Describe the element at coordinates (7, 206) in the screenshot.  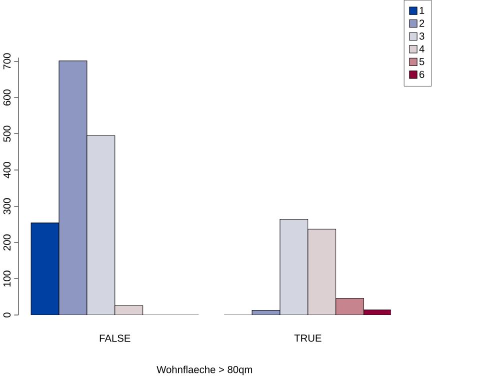
I see `y-tick-label: 300` at that location.